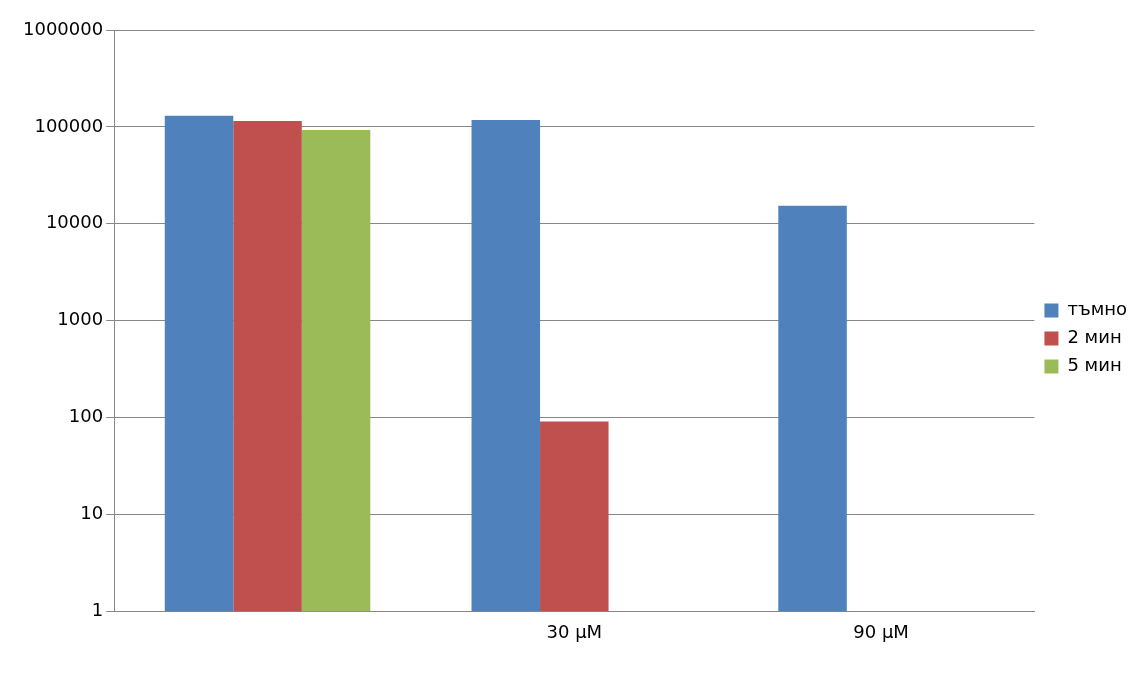 This screenshot has height=677, width=1147. Describe the element at coordinates (80, 319) in the screenshot. I see `y-tick-label: 1000` at that location.